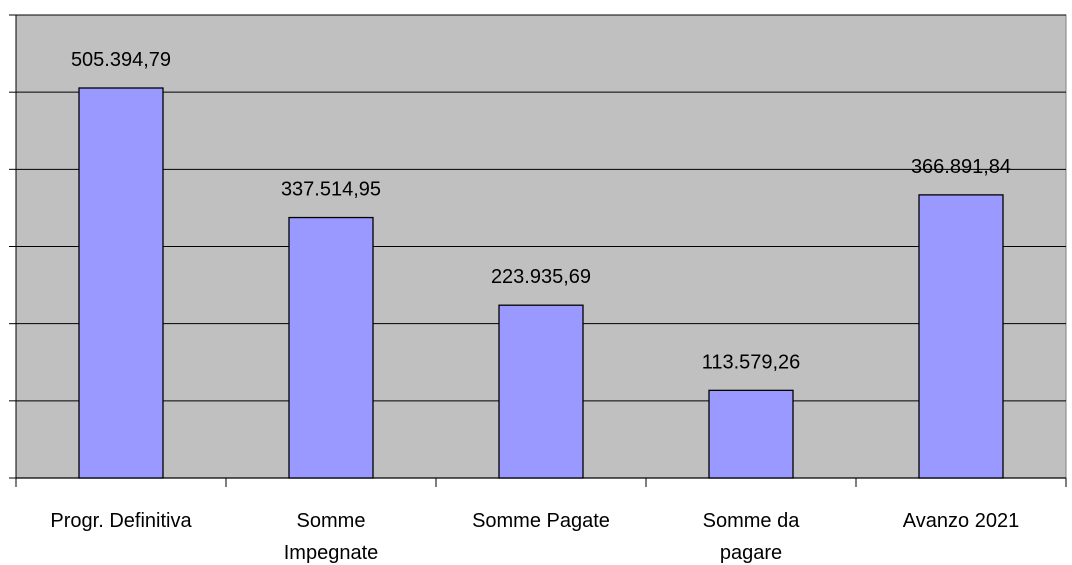 This screenshot has height=565, width=1072. Describe the element at coordinates (121, 60) in the screenshot. I see `value-label: 505.394,79` at that location.